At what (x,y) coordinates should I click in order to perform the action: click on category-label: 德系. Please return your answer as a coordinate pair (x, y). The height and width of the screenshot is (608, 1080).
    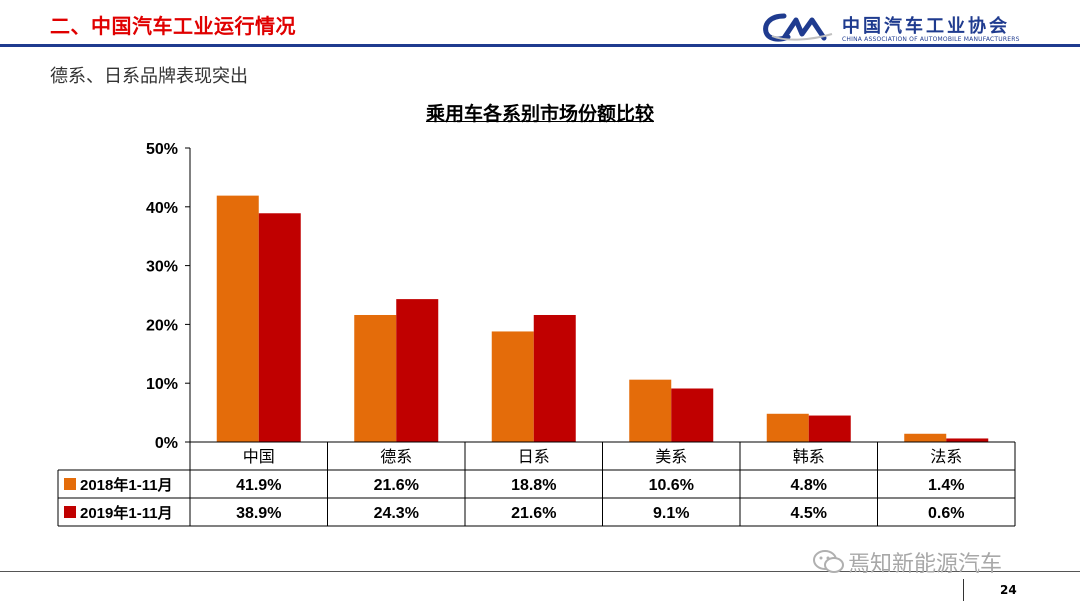
    Looking at the image, I should click on (396, 457).